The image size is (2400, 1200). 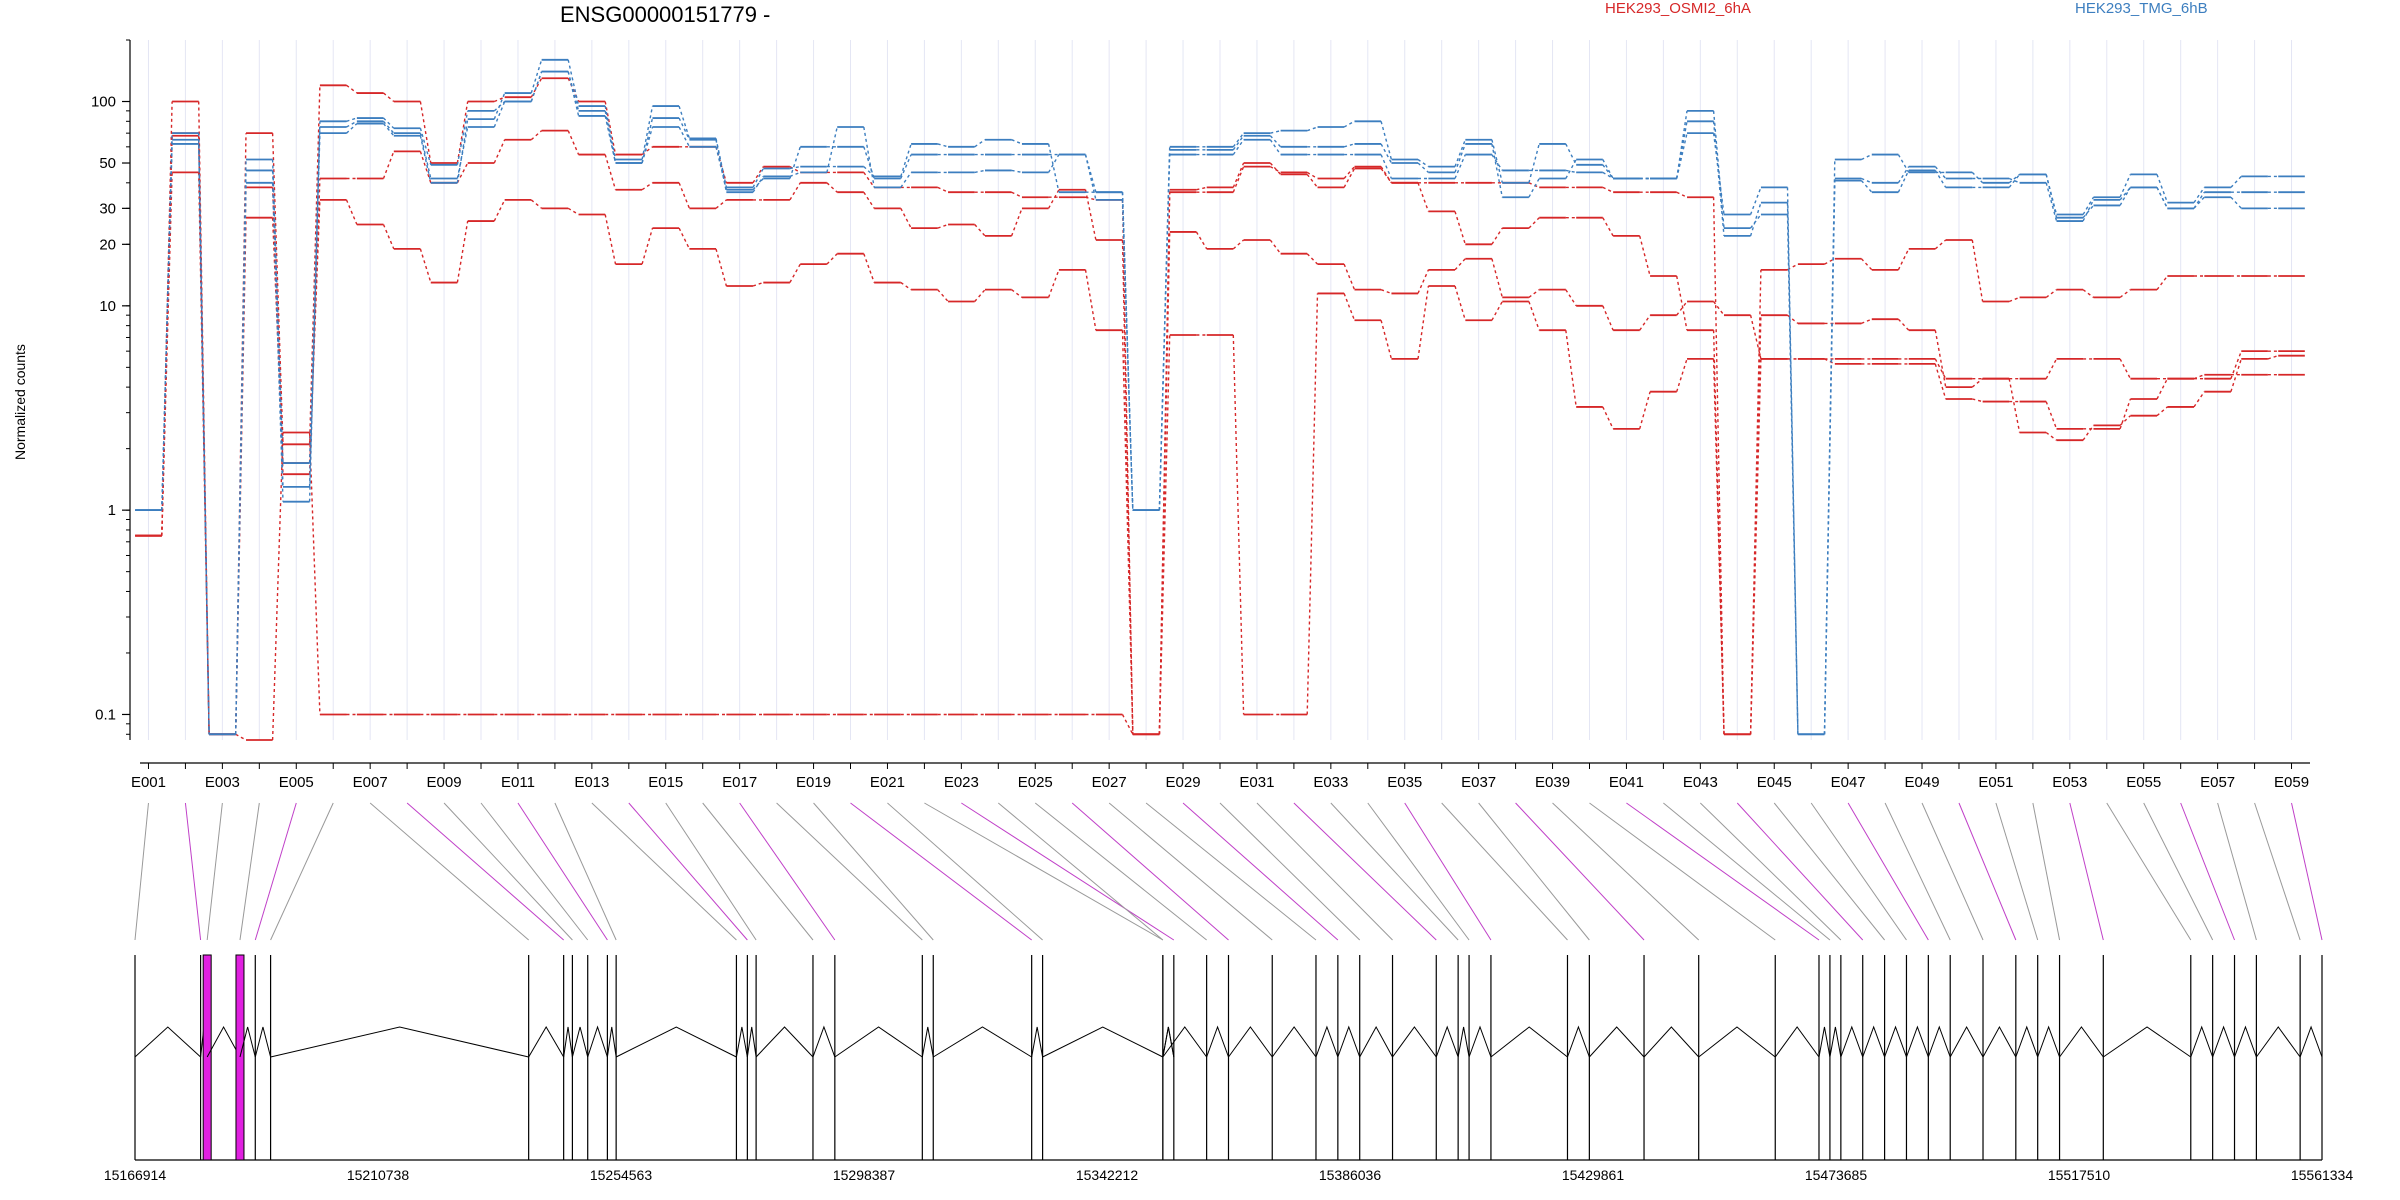 I want to click on x-tick-label: E037, so click(x=1478, y=782).